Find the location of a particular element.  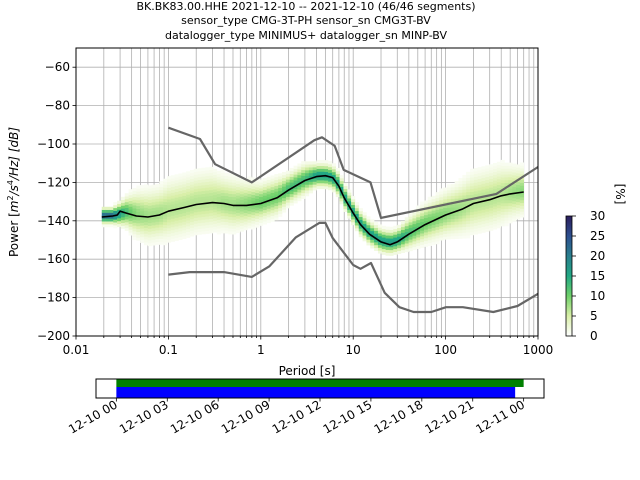

y-axis-label-mid: /s is located at coordinates (14, 190).